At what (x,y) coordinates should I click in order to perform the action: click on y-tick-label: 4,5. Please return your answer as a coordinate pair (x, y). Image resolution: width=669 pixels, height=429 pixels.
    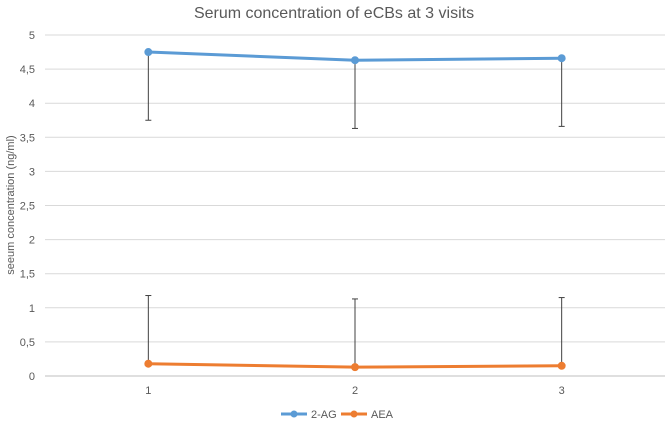
    Looking at the image, I should click on (27, 70).